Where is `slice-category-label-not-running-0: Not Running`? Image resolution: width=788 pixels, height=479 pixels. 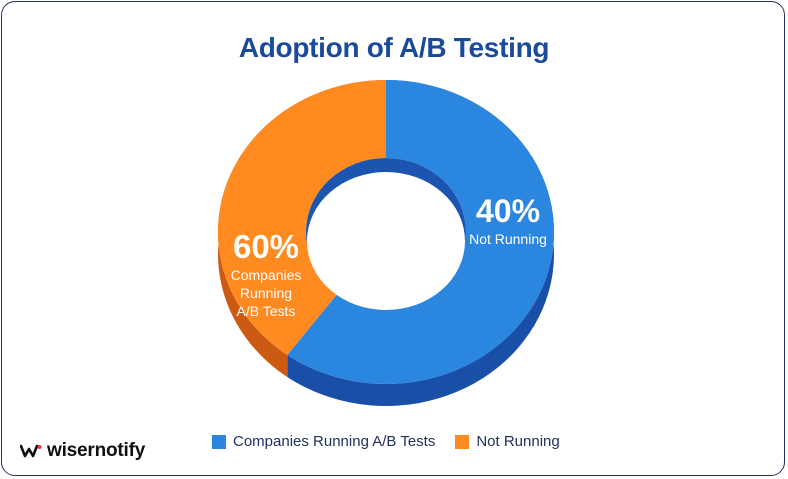
slice-category-label-not-running-0: Not Running is located at coordinates (508, 239).